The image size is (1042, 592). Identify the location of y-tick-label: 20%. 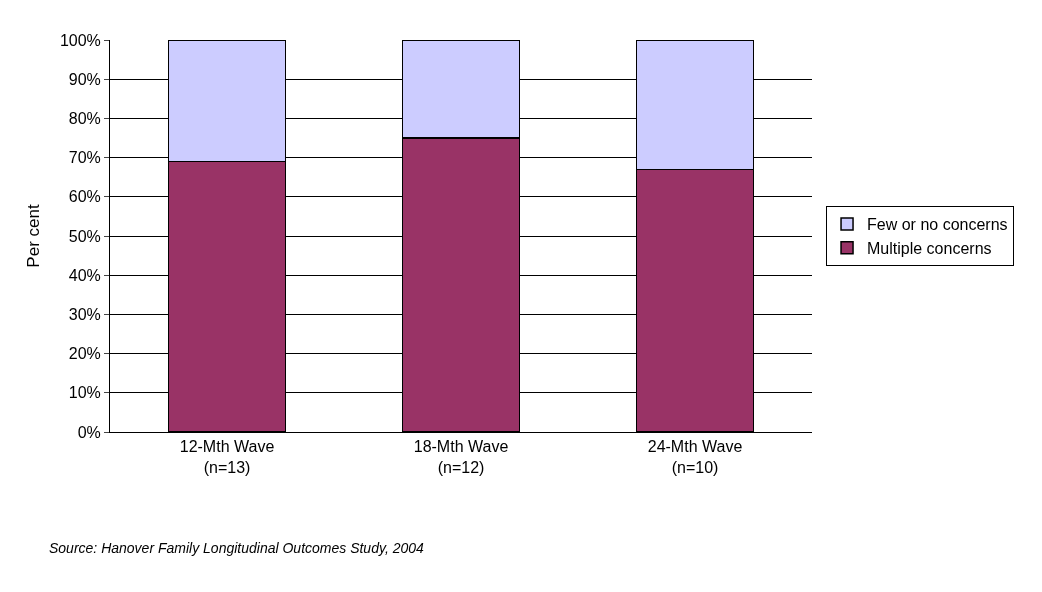
(84, 354).